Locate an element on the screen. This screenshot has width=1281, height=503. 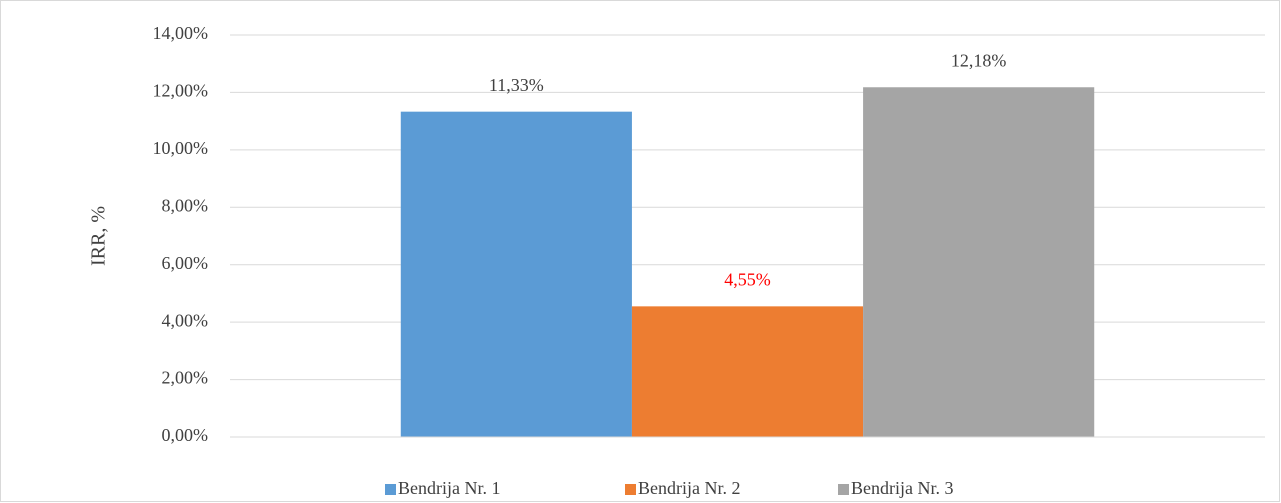
legend-label: Bendrija Nr. 3 is located at coordinates (902, 488).